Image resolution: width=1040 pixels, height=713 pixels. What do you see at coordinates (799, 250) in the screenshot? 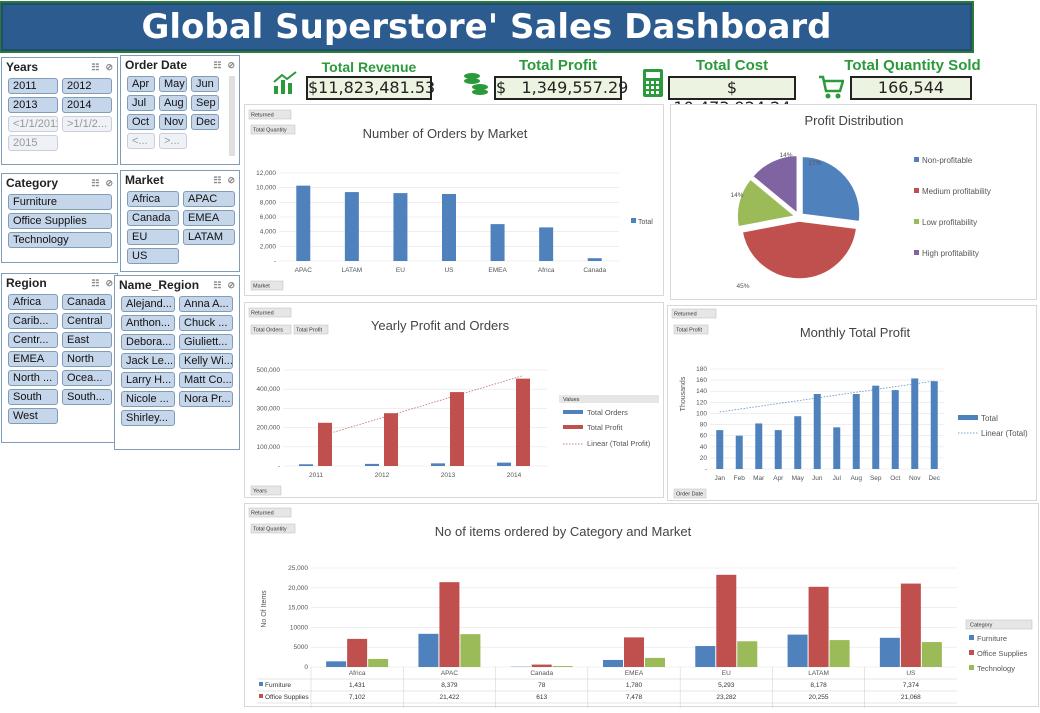
I see `pie-slice` at bounding box center [799, 250].